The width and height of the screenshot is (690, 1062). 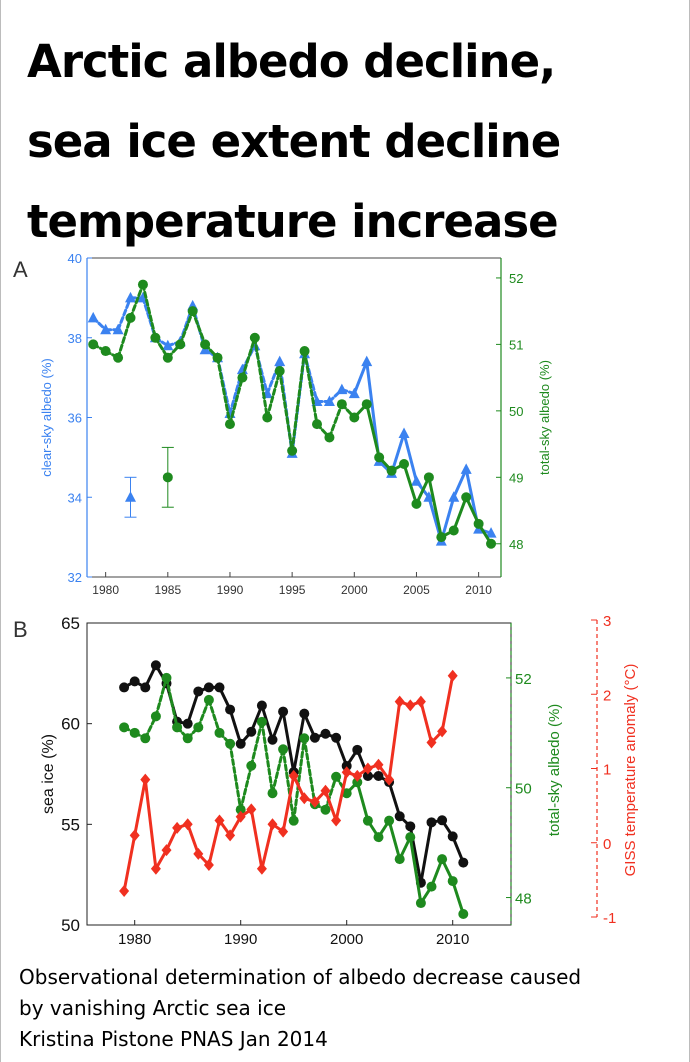 I want to click on panel-b-left-tick-label: 50, so click(x=70, y=925).